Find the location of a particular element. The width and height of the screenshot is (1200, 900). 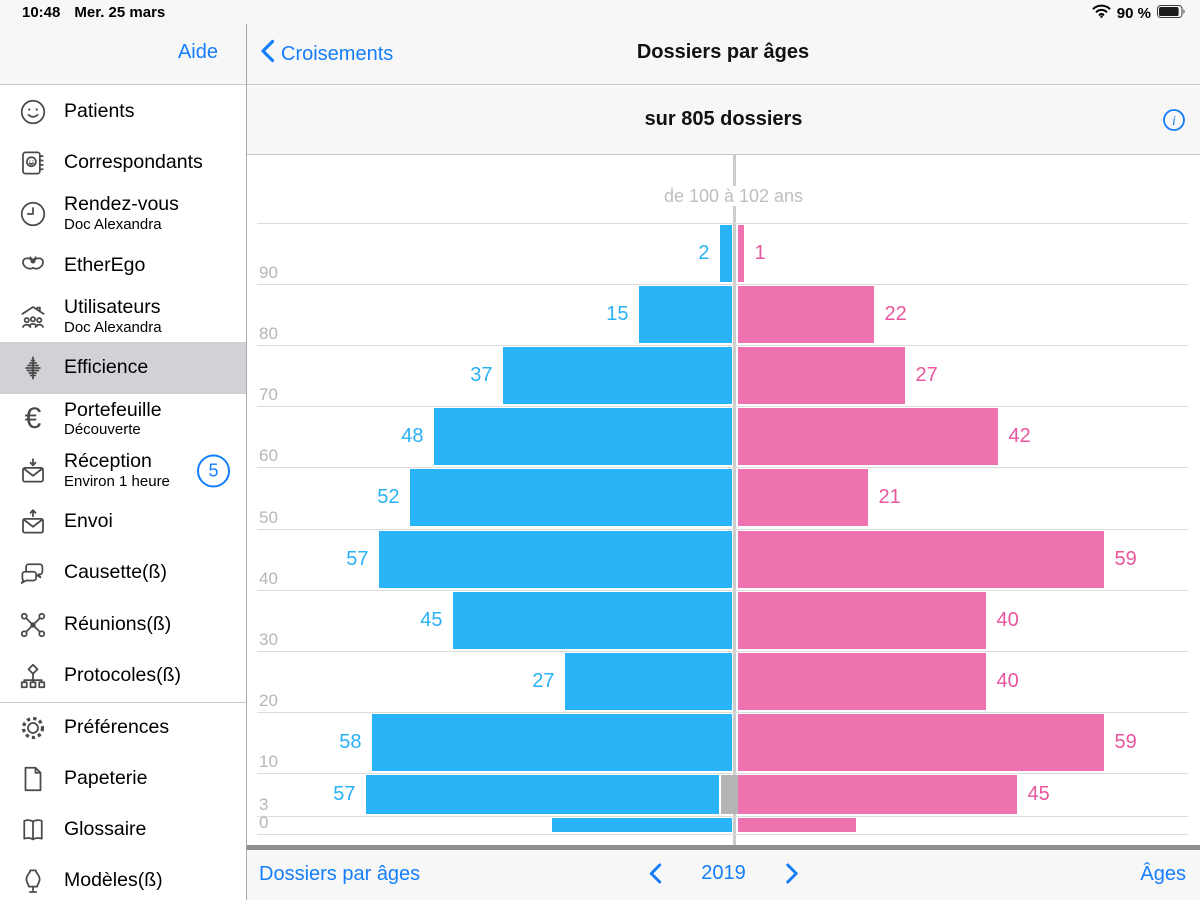

sidebar-item-efficience: Efficience is located at coordinates (123, 368).